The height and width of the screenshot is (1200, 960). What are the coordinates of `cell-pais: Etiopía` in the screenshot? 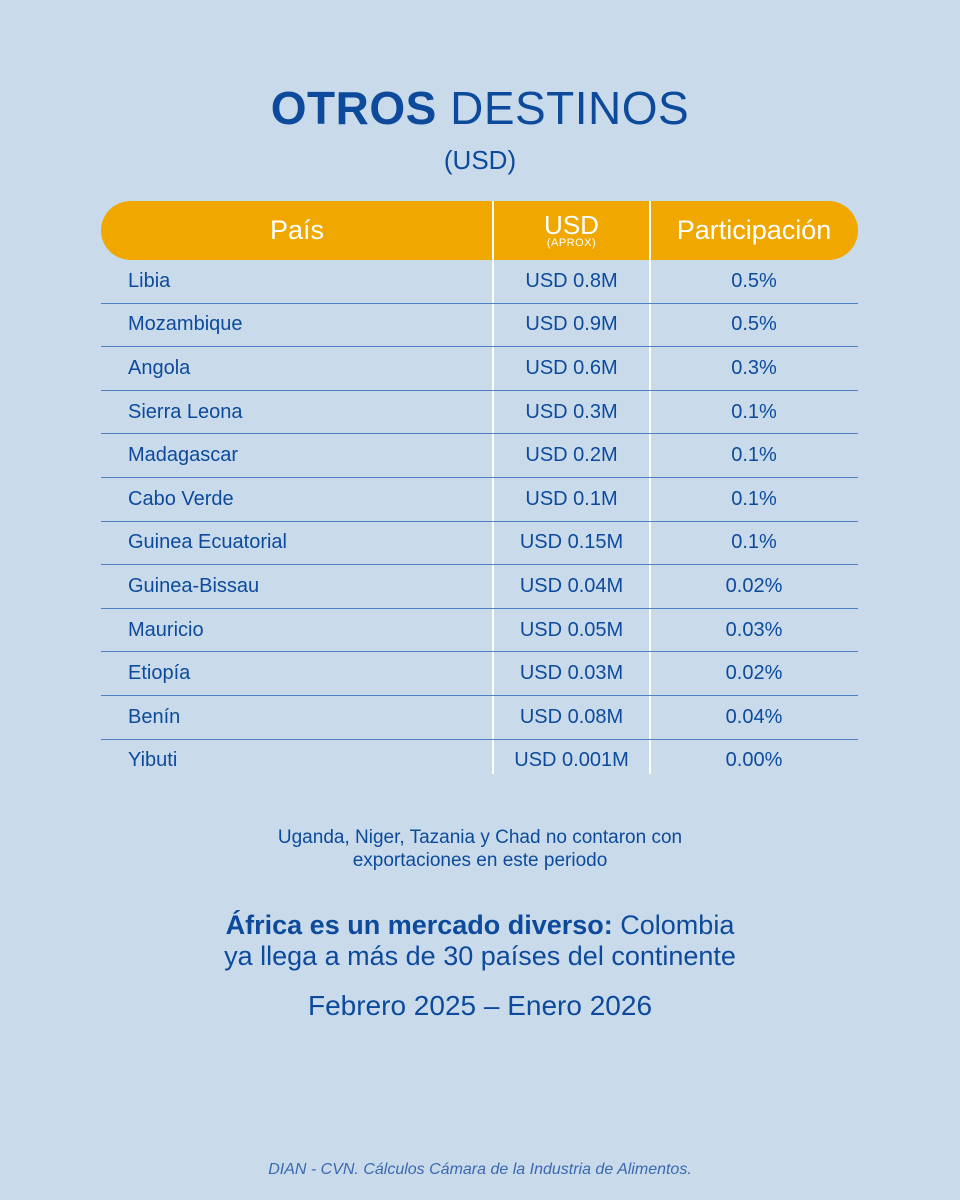 It's located at (159, 673).